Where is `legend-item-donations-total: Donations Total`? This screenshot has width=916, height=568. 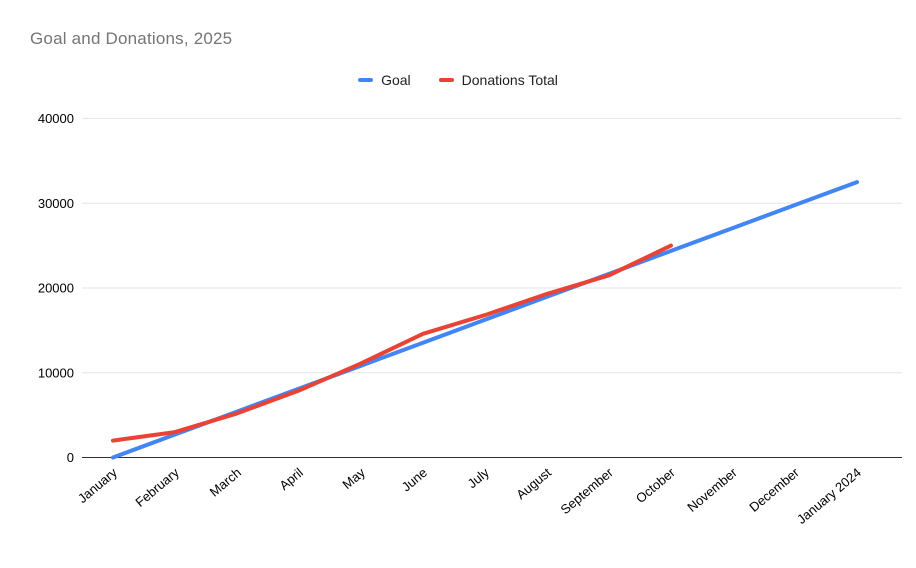 legend-item-donations-total: Donations Total is located at coordinates (498, 80).